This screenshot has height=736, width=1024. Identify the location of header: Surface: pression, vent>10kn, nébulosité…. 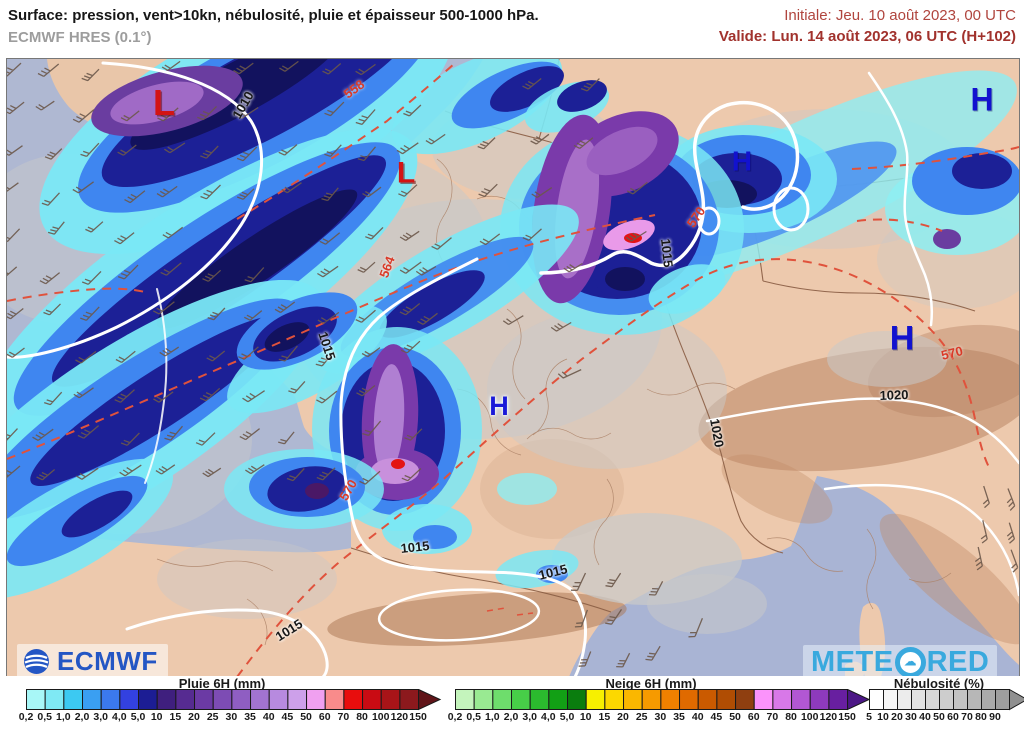
(512, 29).